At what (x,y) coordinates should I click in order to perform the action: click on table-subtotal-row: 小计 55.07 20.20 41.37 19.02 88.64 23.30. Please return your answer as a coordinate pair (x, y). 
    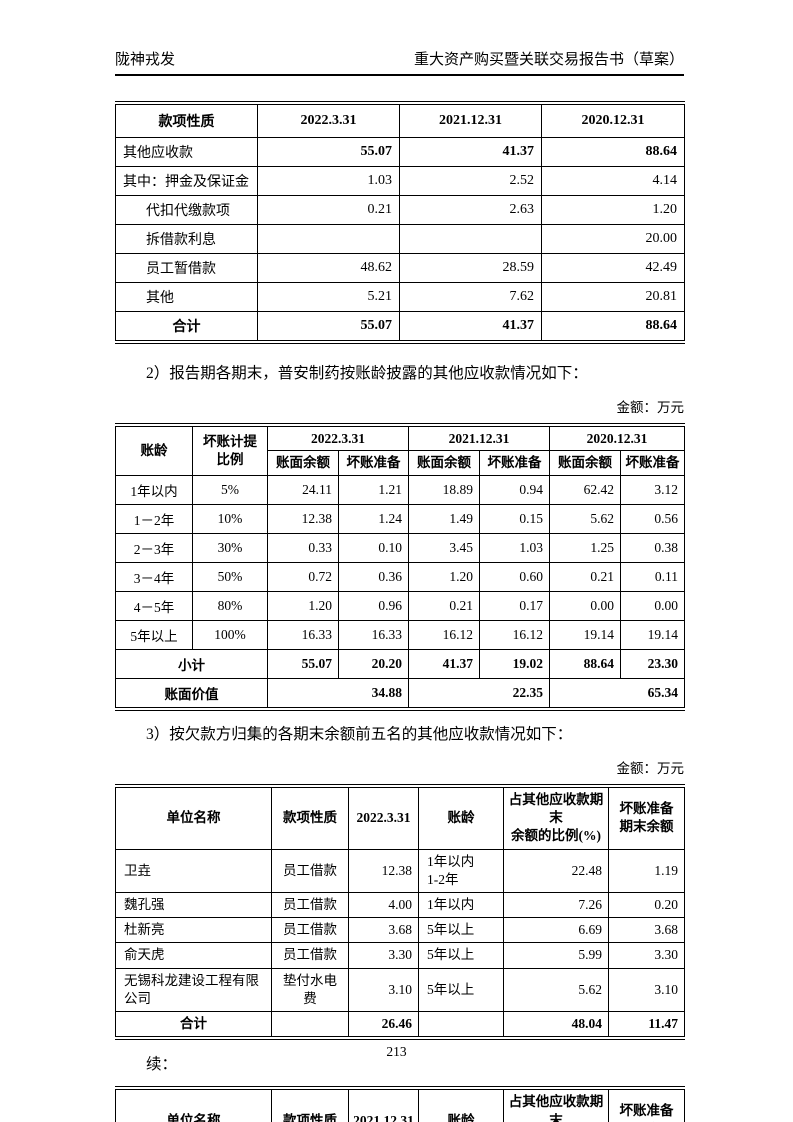
    Looking at the image, I should click on (400, 664).